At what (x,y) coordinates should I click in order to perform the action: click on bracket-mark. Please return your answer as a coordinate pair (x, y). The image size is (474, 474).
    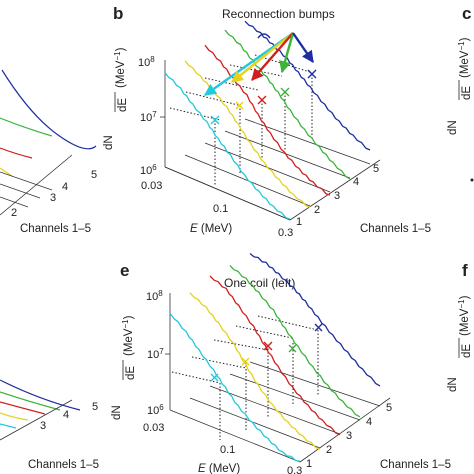
    Looking at the image, I should click on (264, 36).